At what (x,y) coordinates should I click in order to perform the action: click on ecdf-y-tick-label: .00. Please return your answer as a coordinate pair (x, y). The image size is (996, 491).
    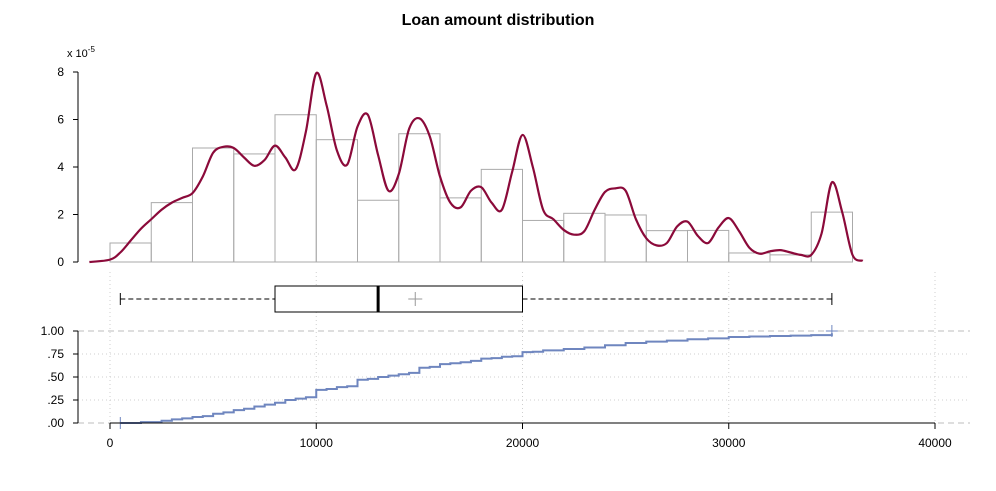
    Looking at the image, I should click on (55, 423).